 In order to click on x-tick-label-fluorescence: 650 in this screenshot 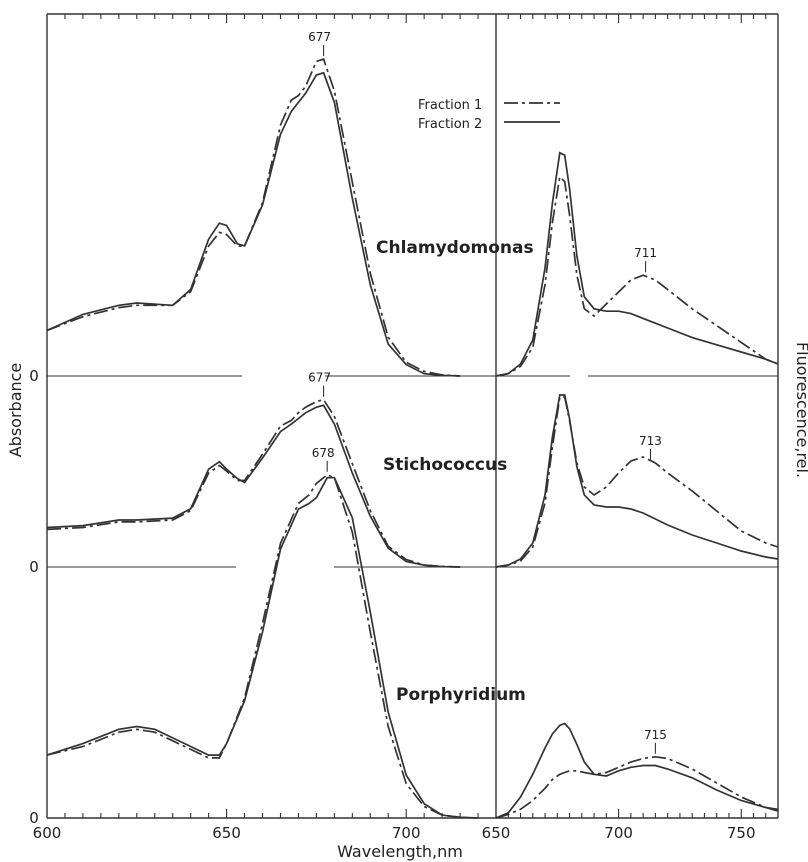, I will do `click(496, 833)`.